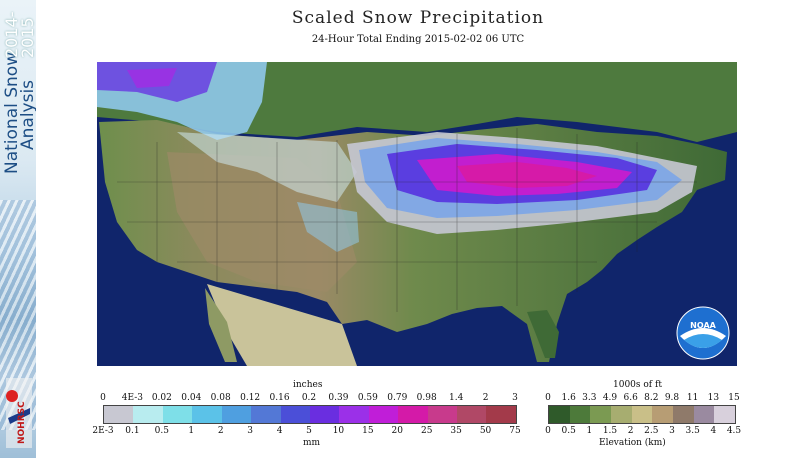 The height and width of the screenshot is (458, 801). Describe the element at coordinates (132, 398) in the screenshot. I see `precip-inch-tick-label: 4E-3` at that location.